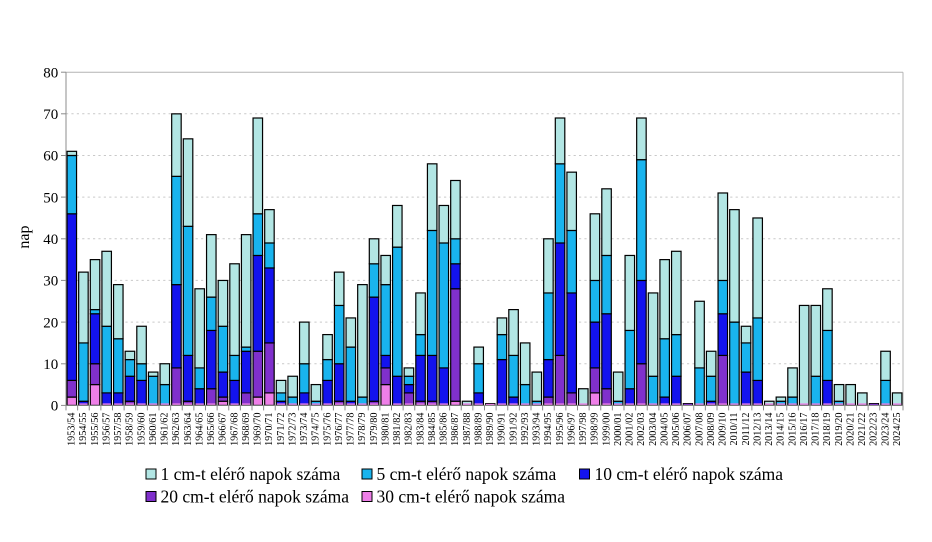  What do you see at coordinates (816, 429) in the screenshot?
I see `svg-text: 2017/18` at bounding box center [816, 429].